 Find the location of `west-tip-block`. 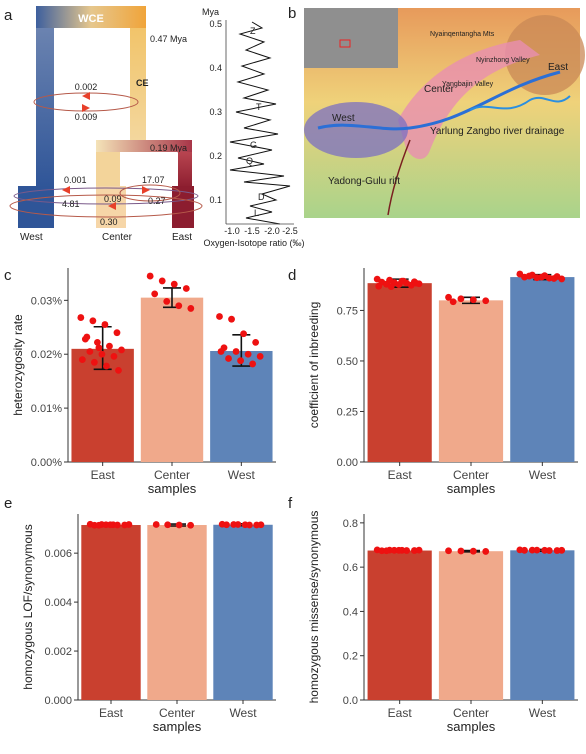

west-tip-block is located at coordinates (36, 207).